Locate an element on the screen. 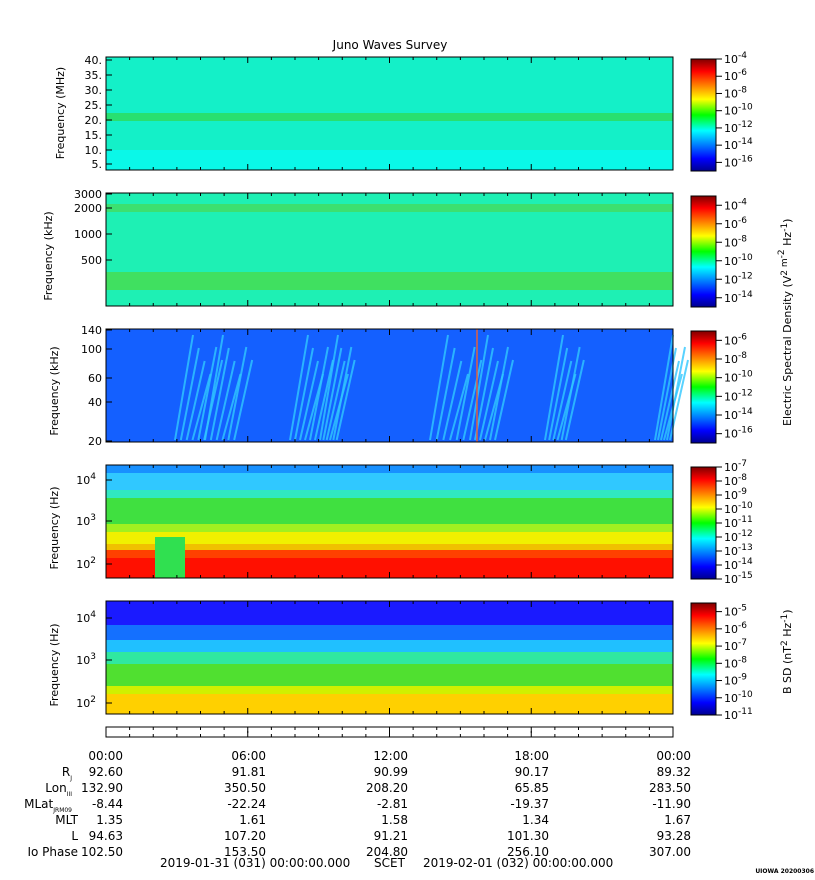  colorbar-hz_b: 10⁻⁵ 10⁻⁶ 10⁻⁷ 10⁻⁸ 10⁻⁹ 10⁻¹⁰ 10⁻¹¹ is located at coordinates (721, 662).